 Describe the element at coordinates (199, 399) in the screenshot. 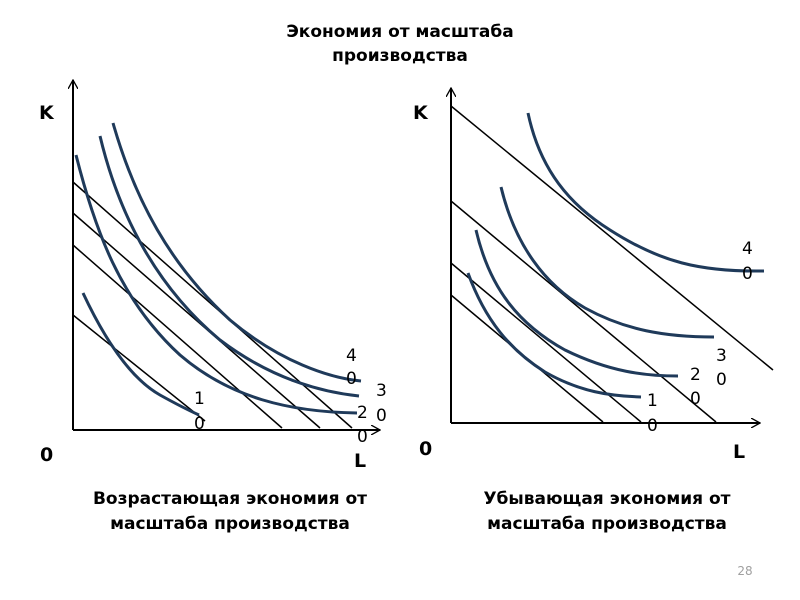

I see `left-label-10-top: 1` at that location.